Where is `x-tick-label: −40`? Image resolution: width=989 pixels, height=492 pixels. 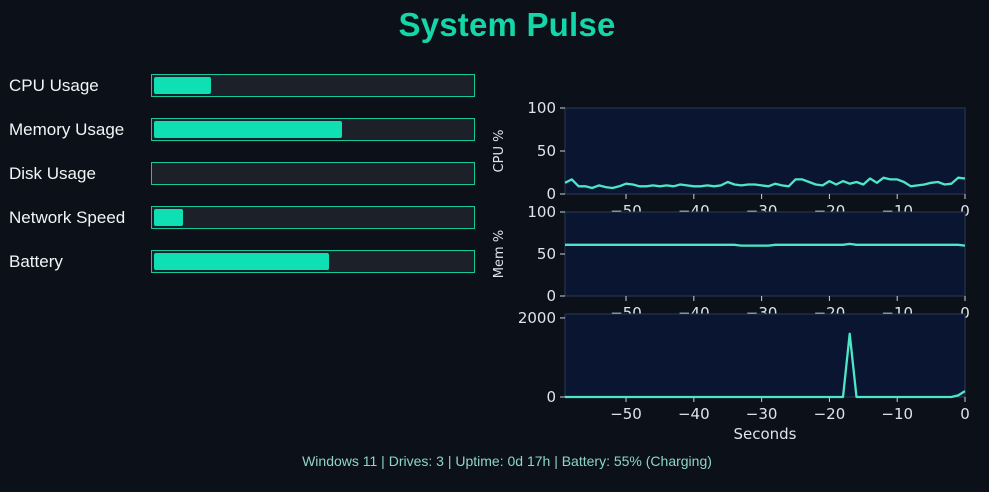
x-tick-label: −40 is located at coordinates (694, 414).